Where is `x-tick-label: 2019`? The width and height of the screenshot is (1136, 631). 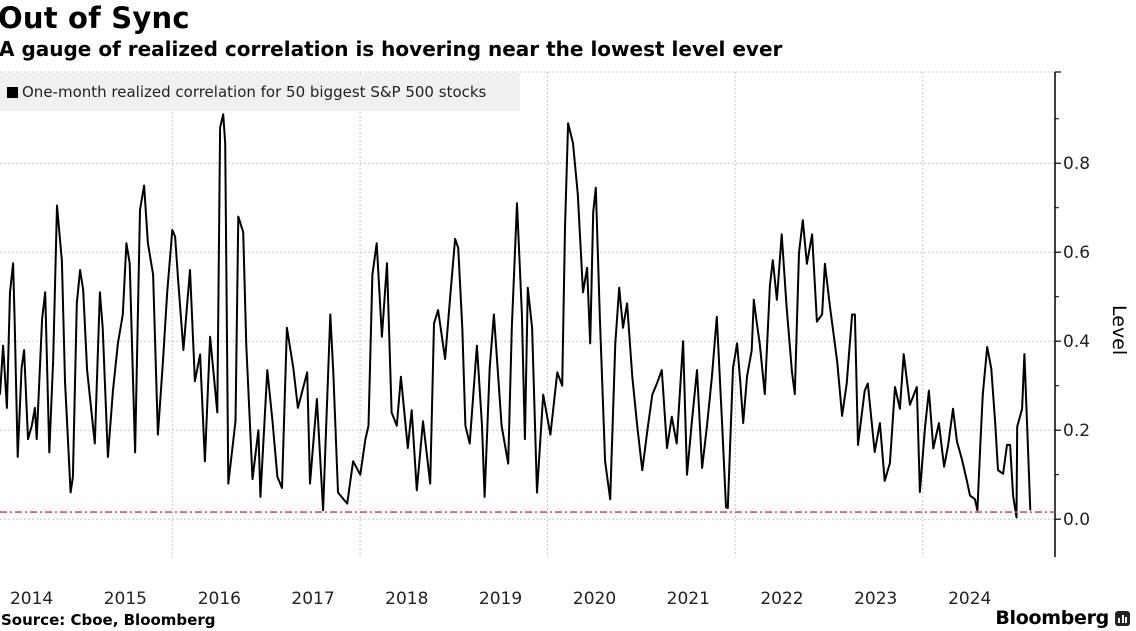 x-tick-label: 2019 is located at coordinates (500, 599).